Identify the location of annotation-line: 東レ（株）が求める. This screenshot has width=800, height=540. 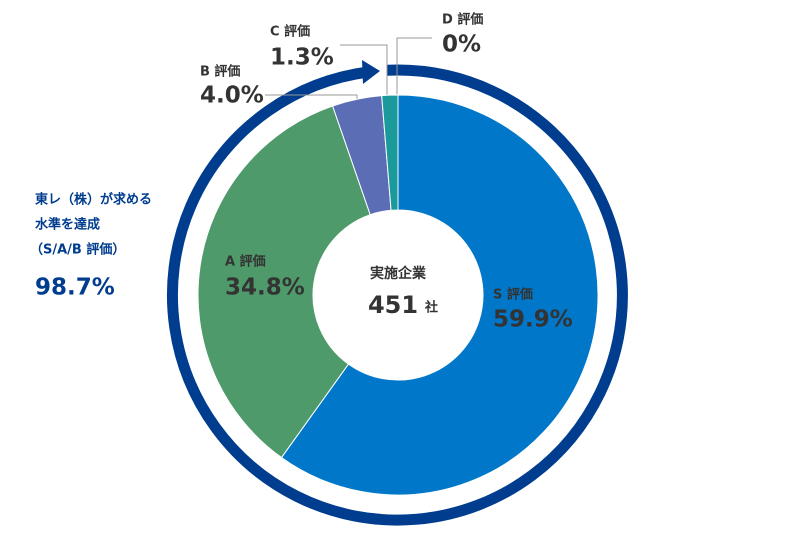
(93, 200).